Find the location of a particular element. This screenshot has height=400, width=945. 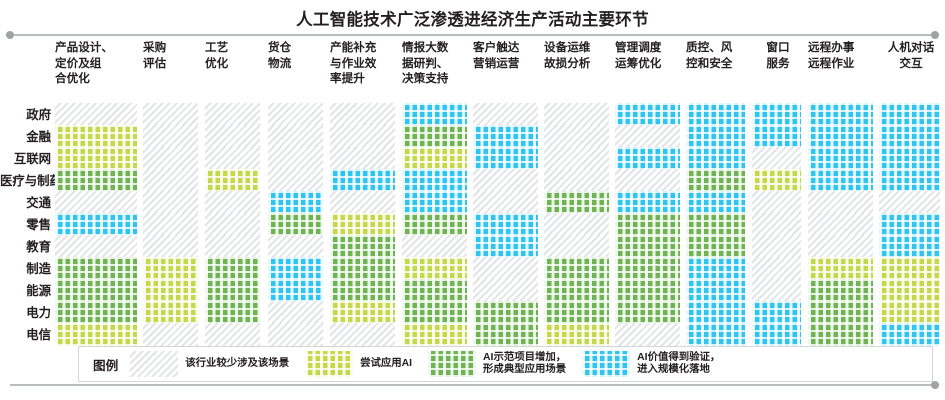

legend-item-try: 尝试应用AI is located at coordinates (358, 364).